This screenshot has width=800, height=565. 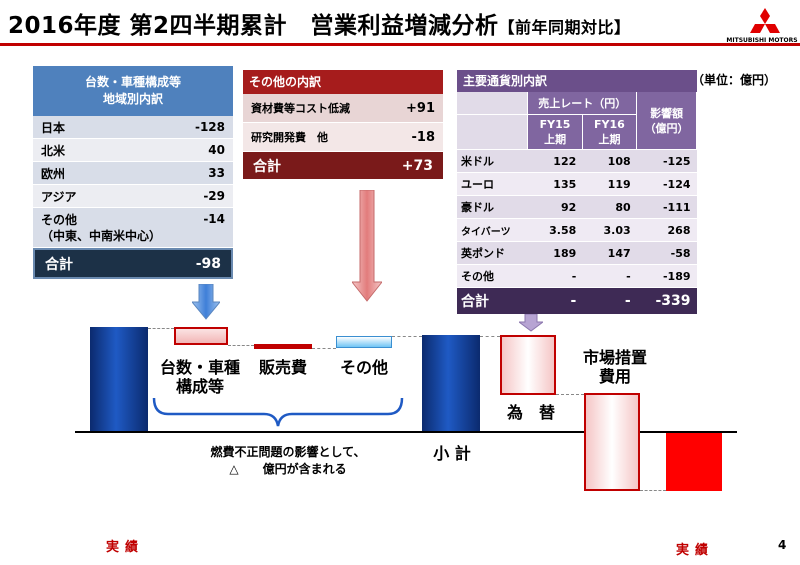 I want to click on fy15-column-header: FY15 上期, so click(x=555, y=132).